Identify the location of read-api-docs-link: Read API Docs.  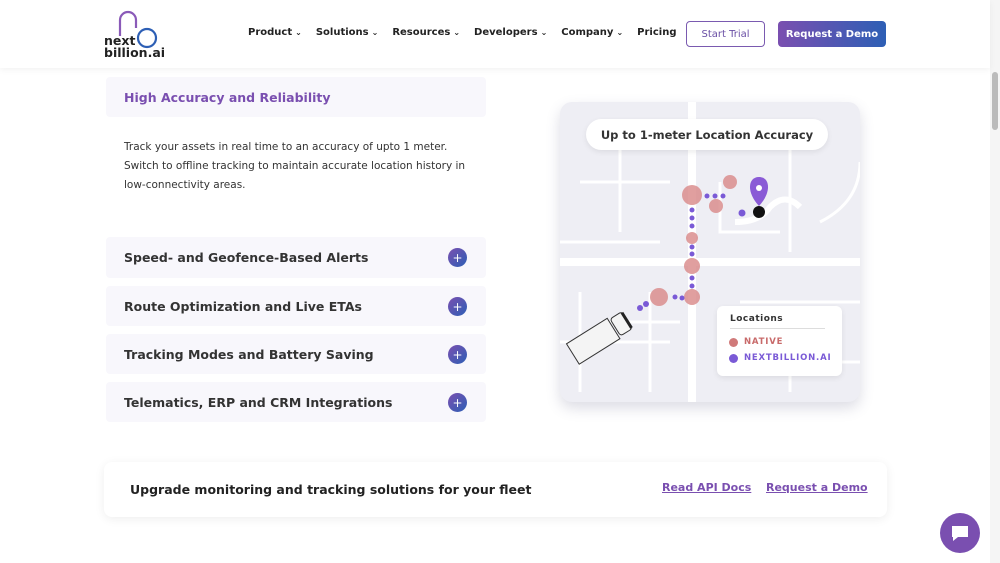
(707, 487).